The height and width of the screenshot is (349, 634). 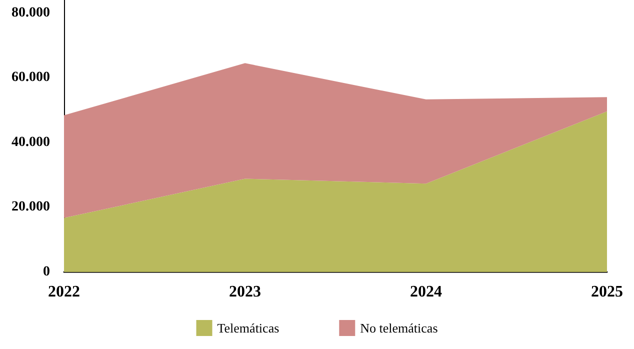 I want to click on y-tick-label: 20.000, so click(x=31, y=207).